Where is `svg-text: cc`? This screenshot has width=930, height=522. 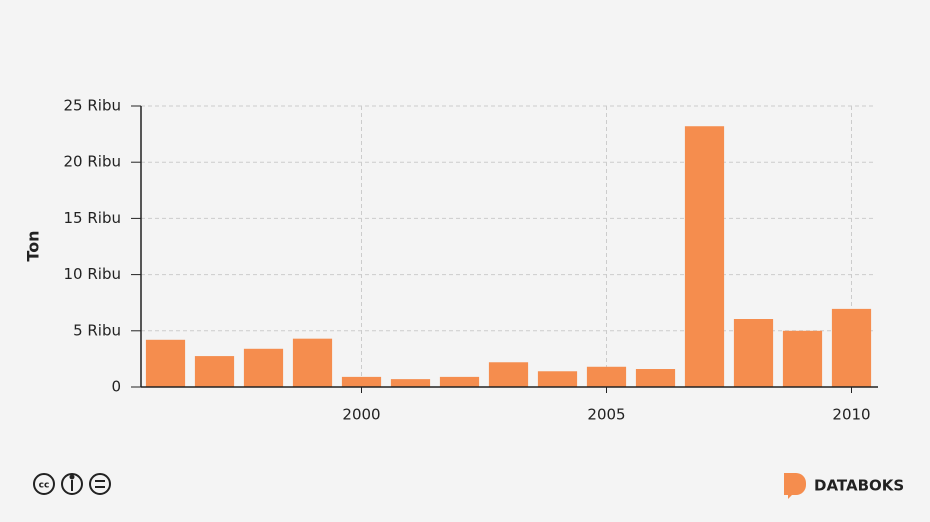
svg-text: cc is located at coordinates (44, 486).